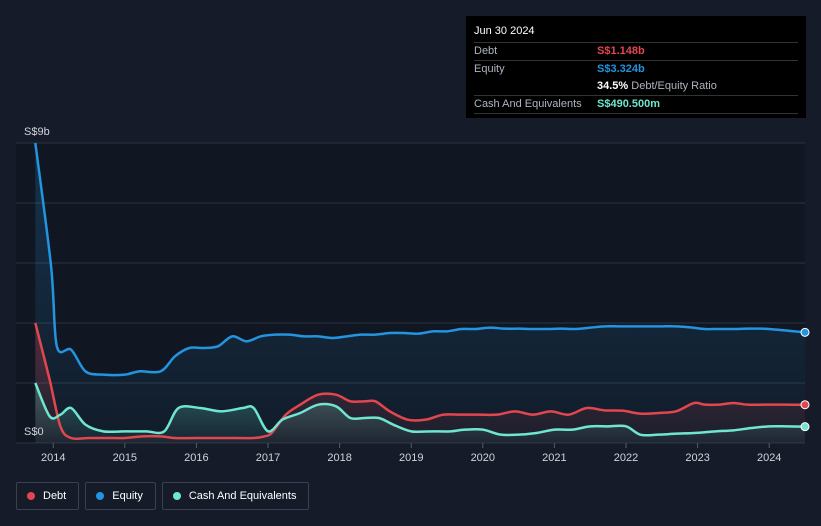 The height and width of the screenshot is (526, 821). Describe the element at coordinates (127, 496) in the screenshot. I see `legend-equity-label: Equity` at that location.